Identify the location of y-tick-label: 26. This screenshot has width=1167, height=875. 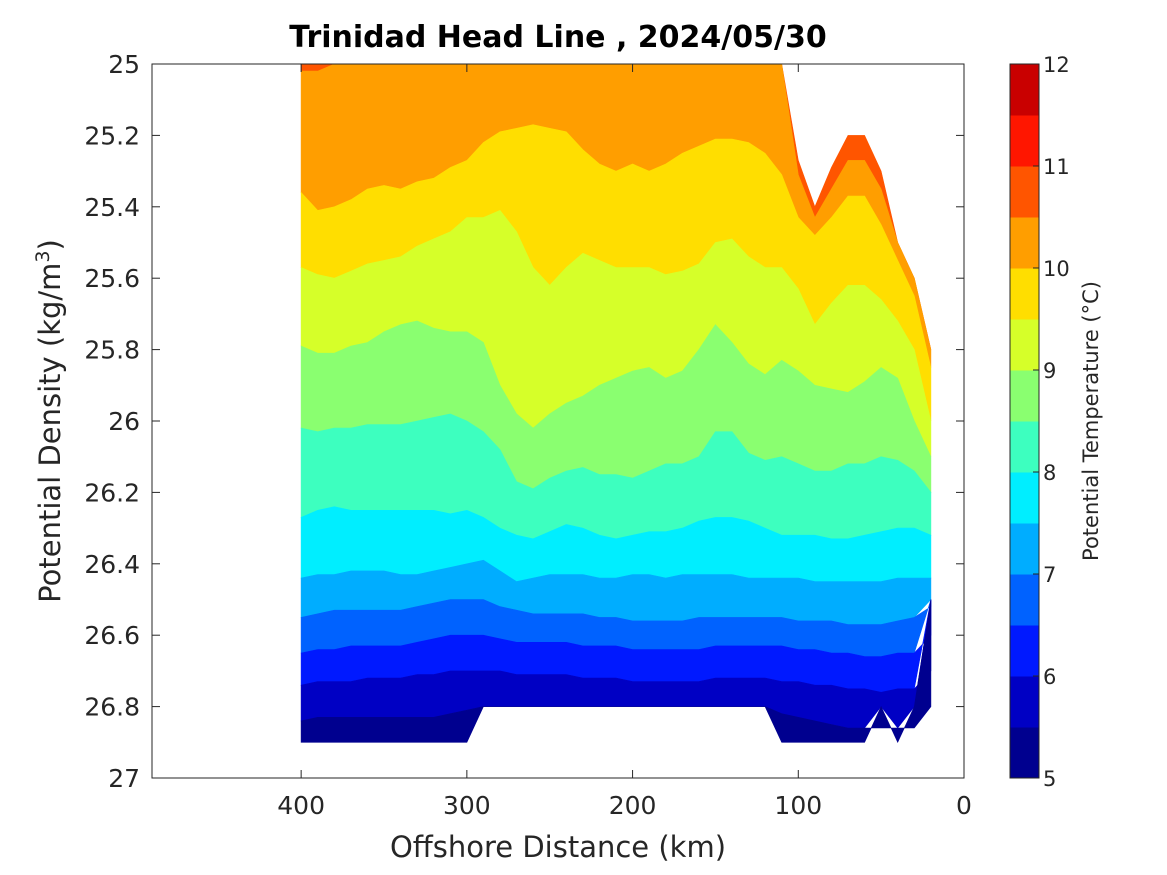
(124, 421).